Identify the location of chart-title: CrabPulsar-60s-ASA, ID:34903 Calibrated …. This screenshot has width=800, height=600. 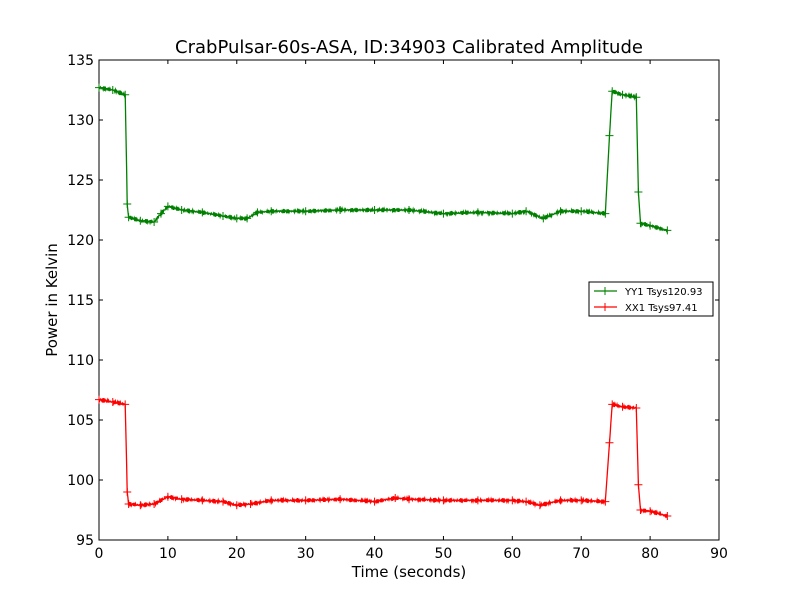
(409, 47).